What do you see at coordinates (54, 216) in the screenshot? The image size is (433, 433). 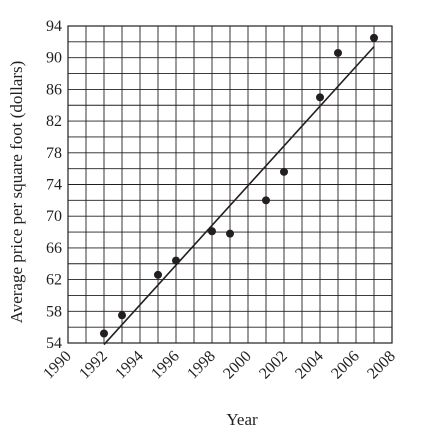 I see `y-tick-label: 70` at bounding box center [54, 216].